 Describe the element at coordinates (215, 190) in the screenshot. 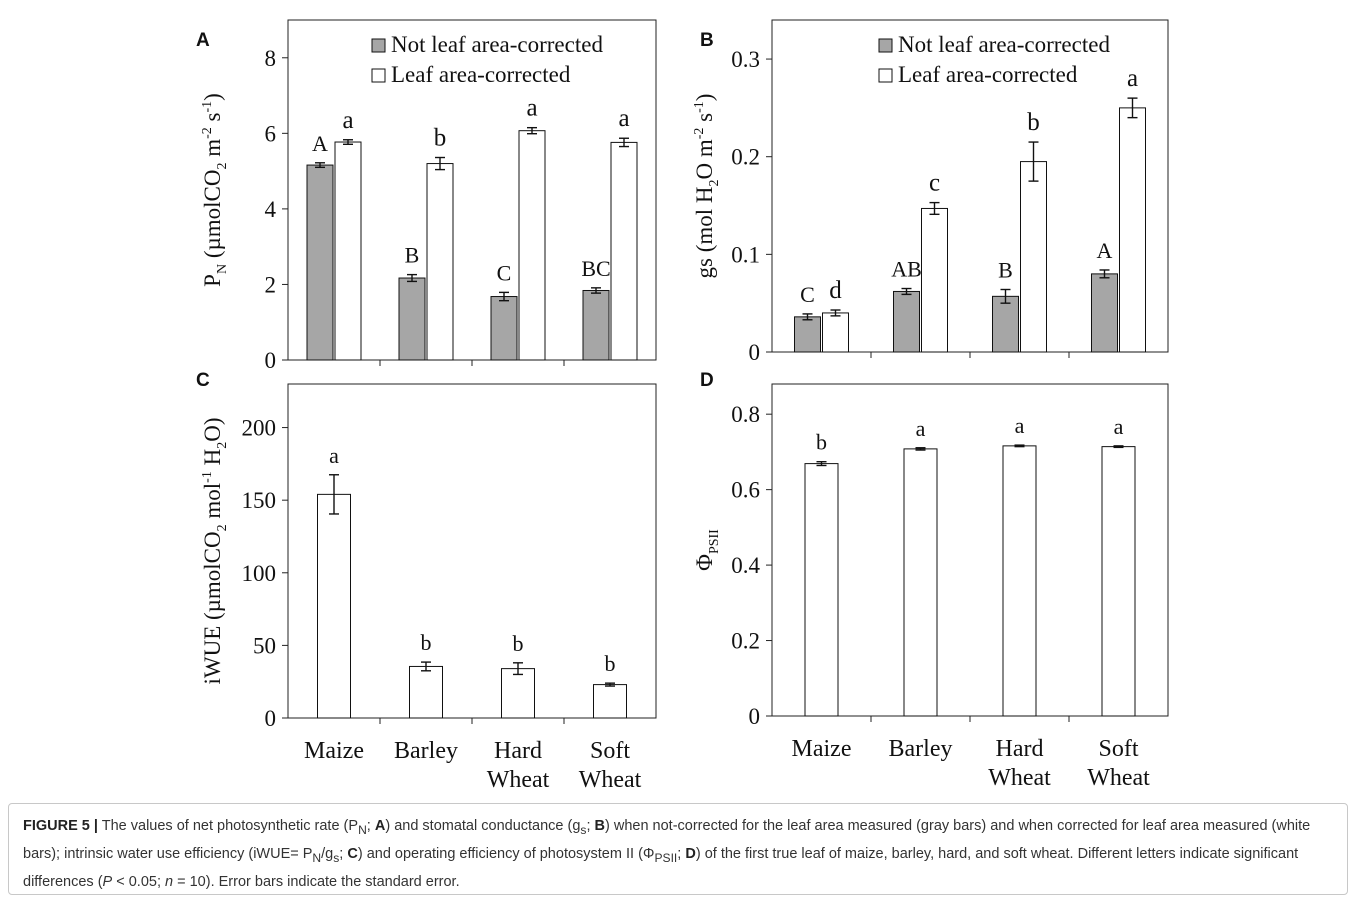

I see `y-axis-label: PN (µmolCO2 m-2 s-1)` at that location.